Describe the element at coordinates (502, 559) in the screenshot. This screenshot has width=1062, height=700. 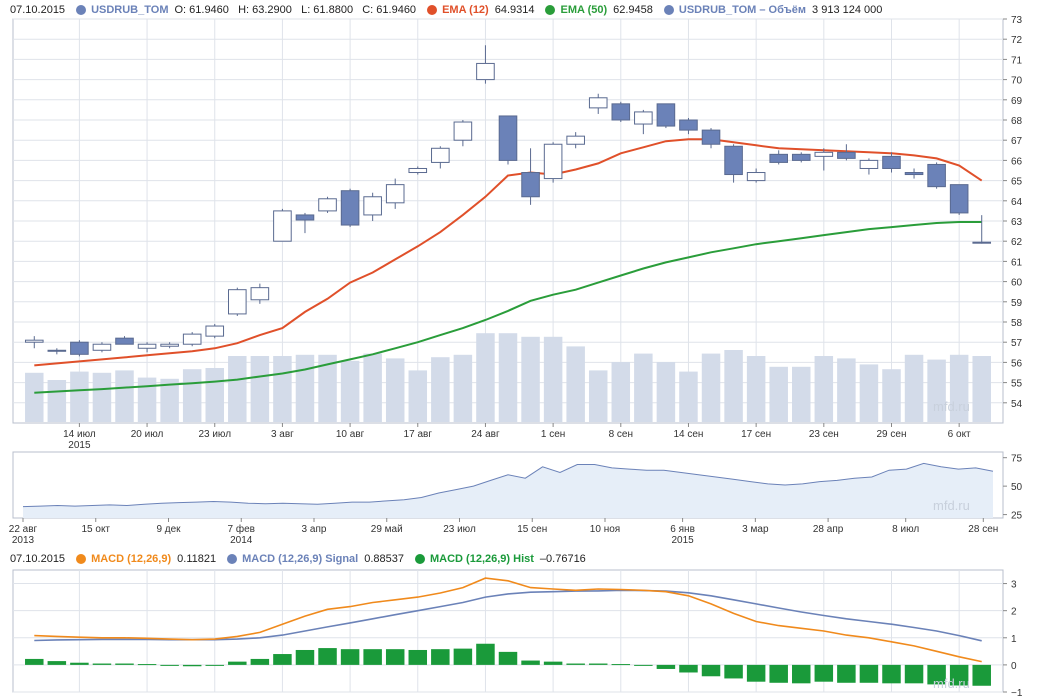
I see `legend-item-macd-hist: MACD (12,26,9) Hist –0.76716` at that location.